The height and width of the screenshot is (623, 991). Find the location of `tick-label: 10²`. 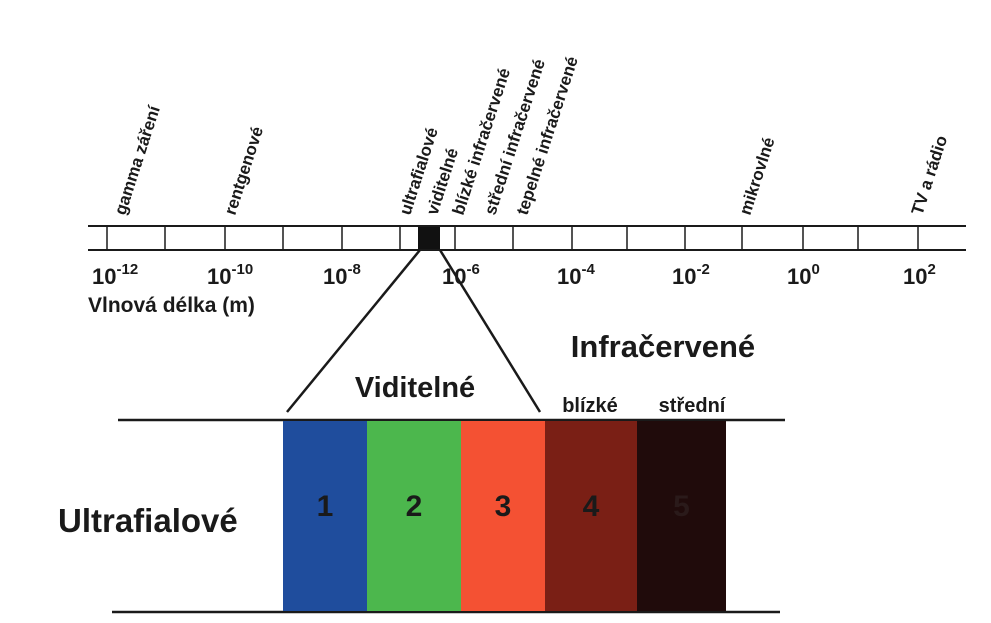

tick-label: 10² is located at coordinates (919, 275).